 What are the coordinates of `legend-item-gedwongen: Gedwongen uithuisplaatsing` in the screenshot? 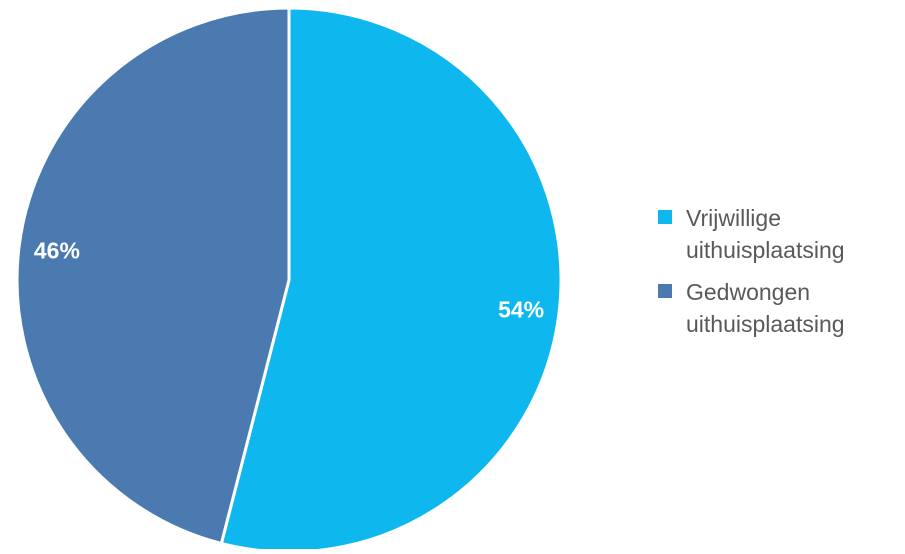 It's located at (780, 308).